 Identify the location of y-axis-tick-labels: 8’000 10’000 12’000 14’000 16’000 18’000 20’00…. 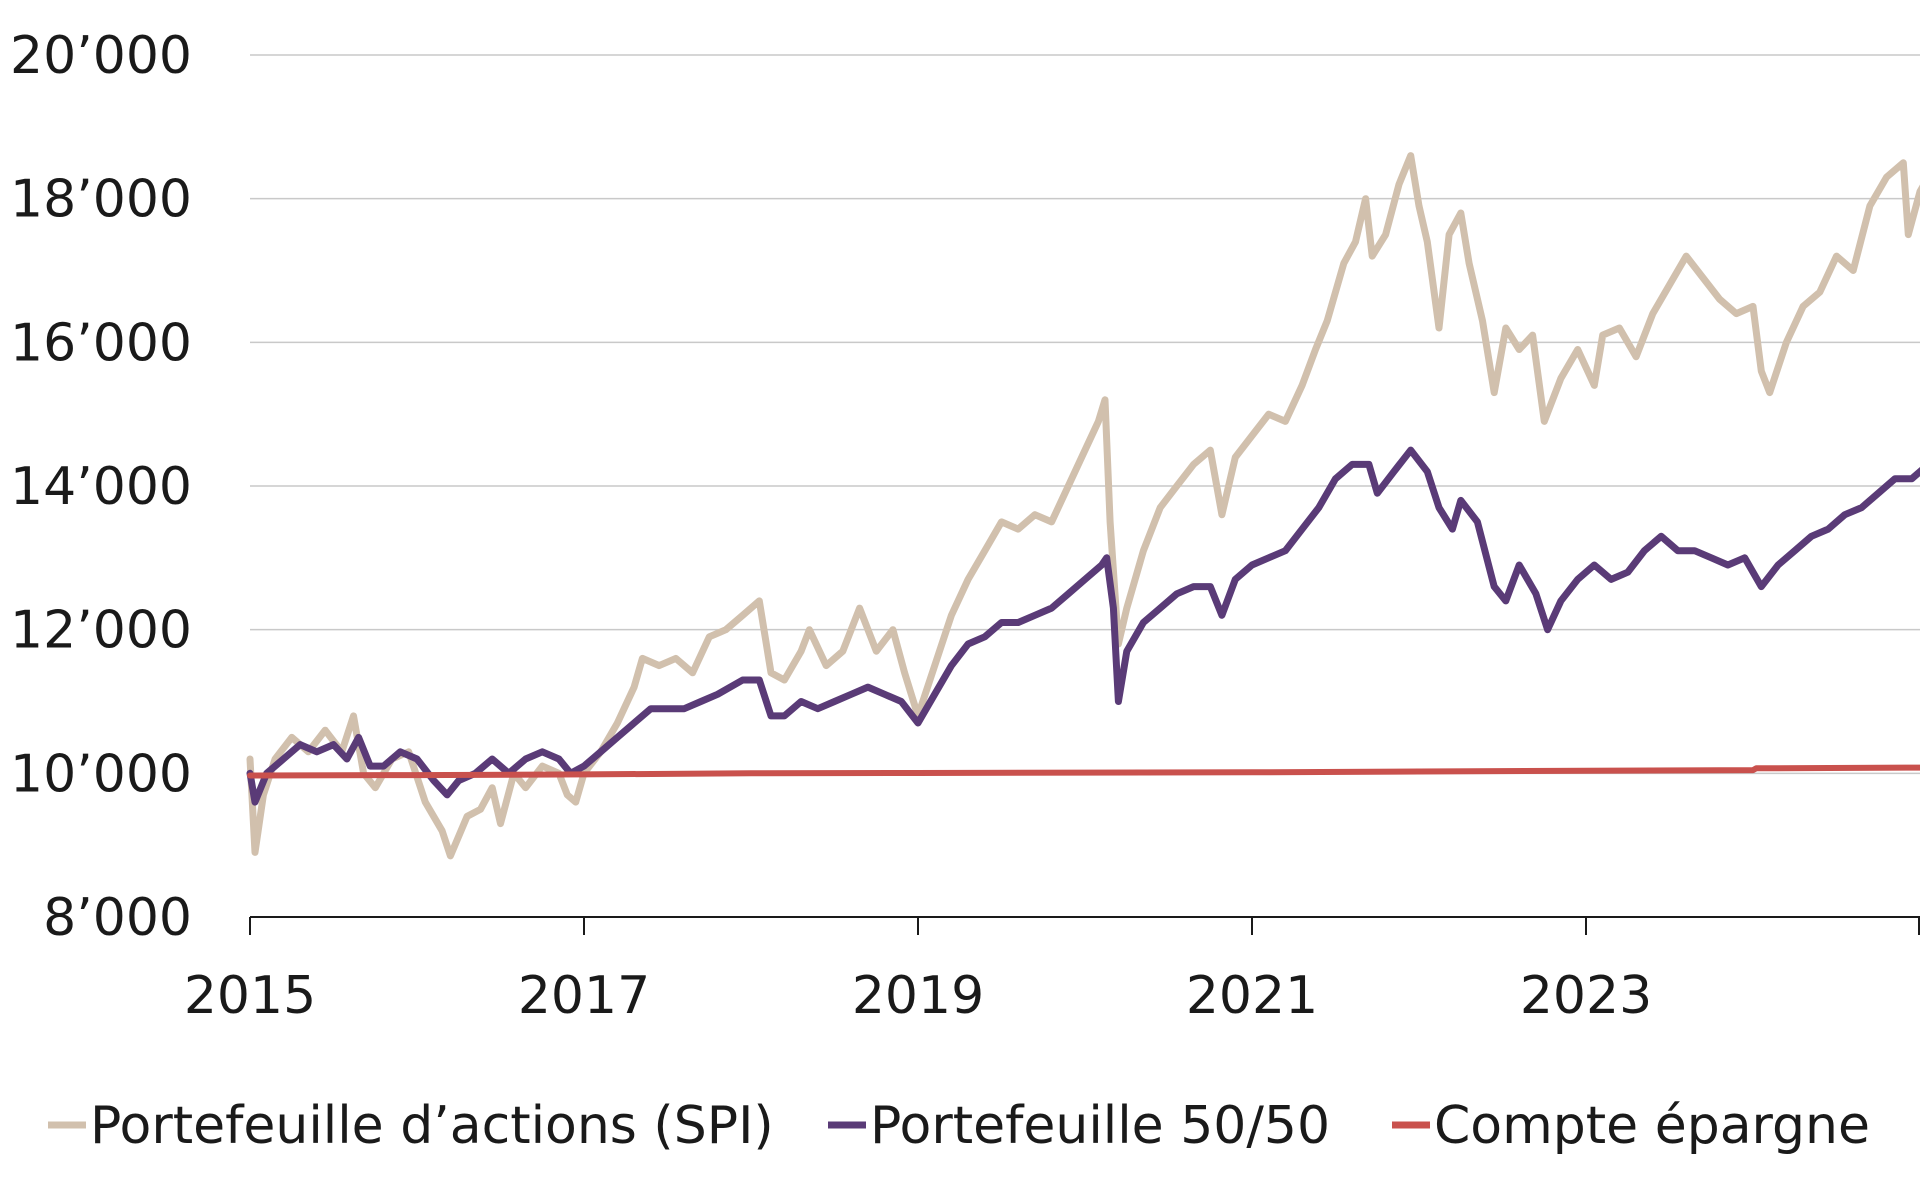
(101, 487).